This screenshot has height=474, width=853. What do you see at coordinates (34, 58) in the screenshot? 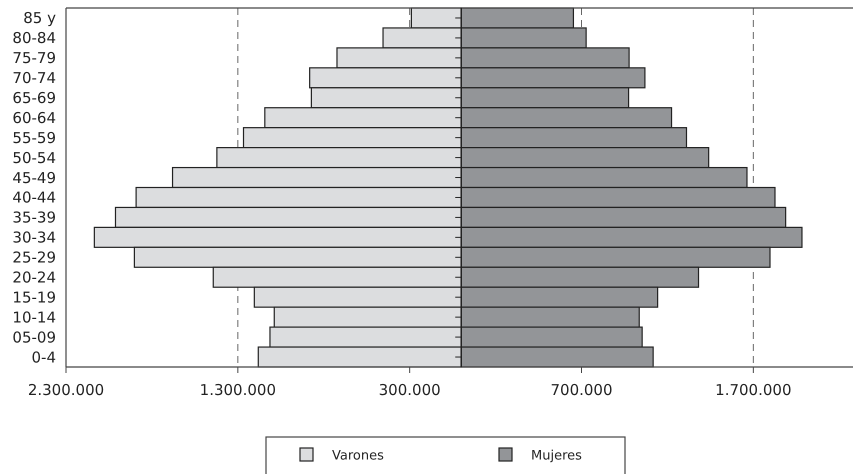
I see `y-tick-label: 75-79` at bounding box center [34, 58].